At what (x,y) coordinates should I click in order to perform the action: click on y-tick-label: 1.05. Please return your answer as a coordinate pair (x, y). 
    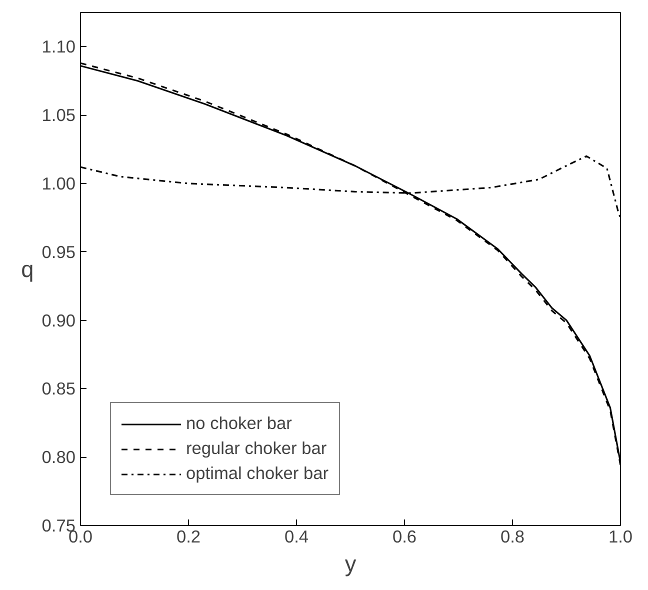
    Looking at the image, I should click on (59, 115).